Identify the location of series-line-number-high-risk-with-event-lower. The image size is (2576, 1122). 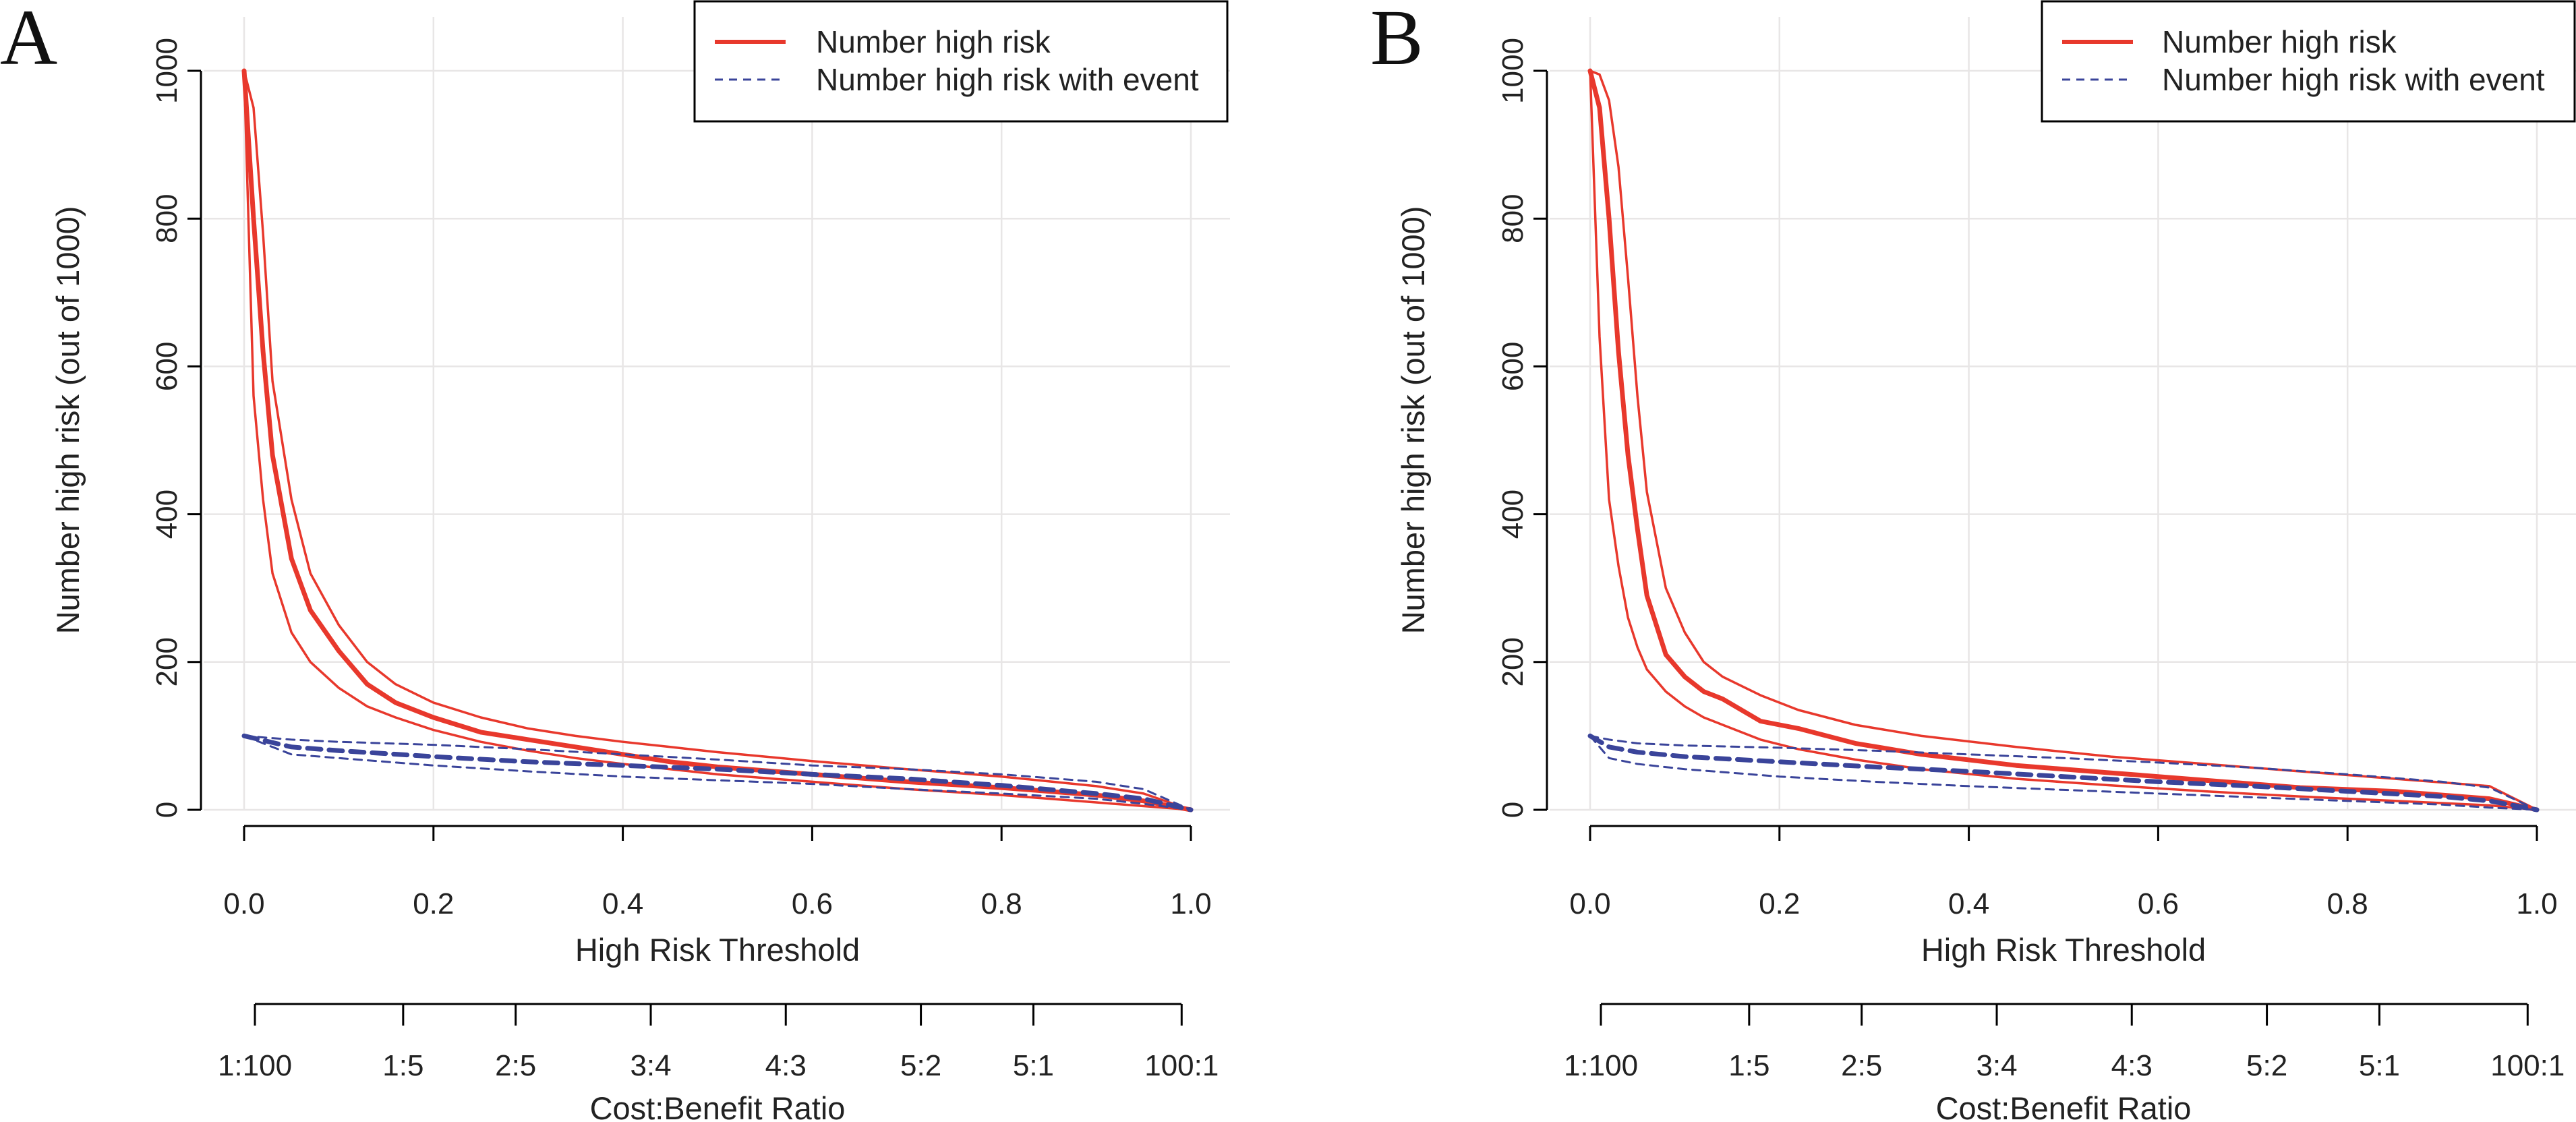
(717, 772).